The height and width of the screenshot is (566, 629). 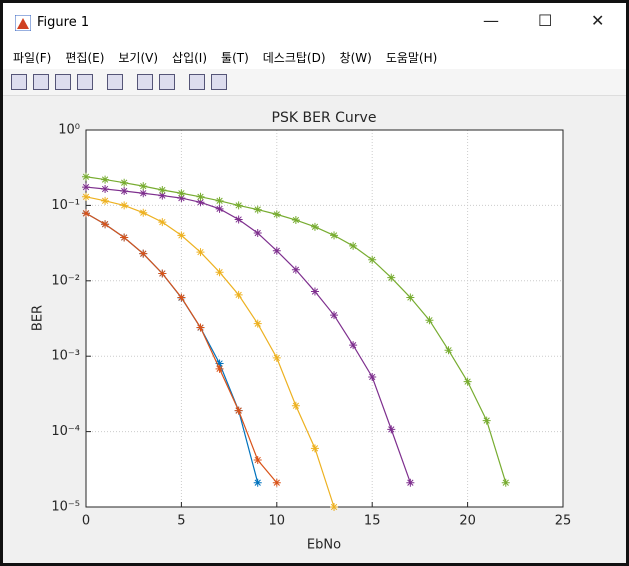 What do you see at coordinates (314, 24) in the screenshot?
I see `title-bar: Figure 1 — ☐ ✕` at bounding box center [314, 24].